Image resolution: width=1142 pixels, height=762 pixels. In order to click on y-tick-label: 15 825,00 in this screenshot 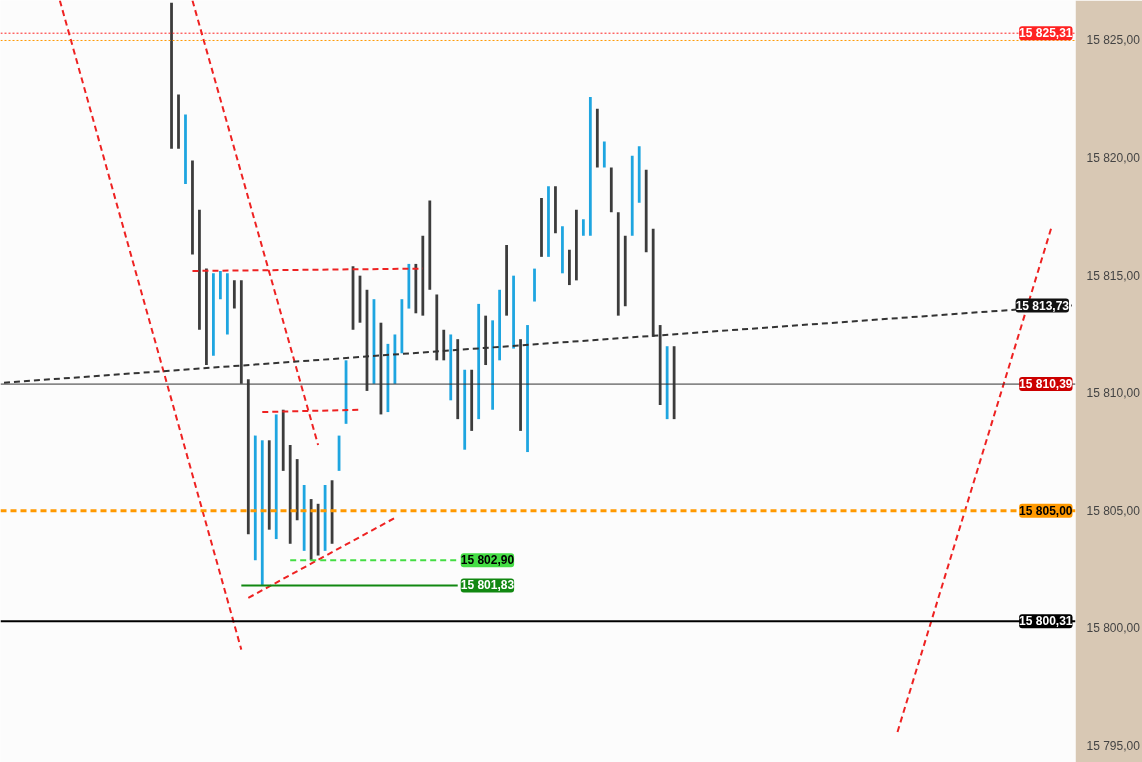, I will do `click(1113, 40)`.